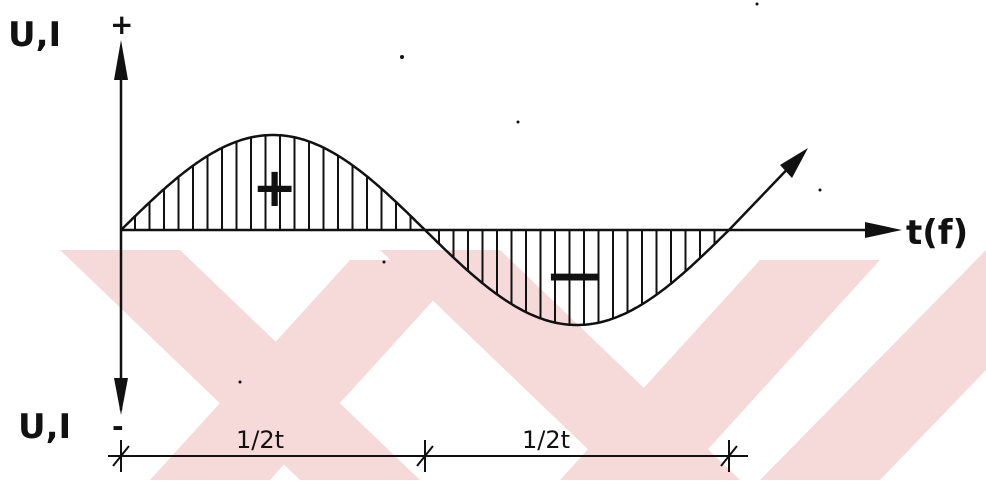  I want to click on horizontal-axis-arrow, so click(883, 230).